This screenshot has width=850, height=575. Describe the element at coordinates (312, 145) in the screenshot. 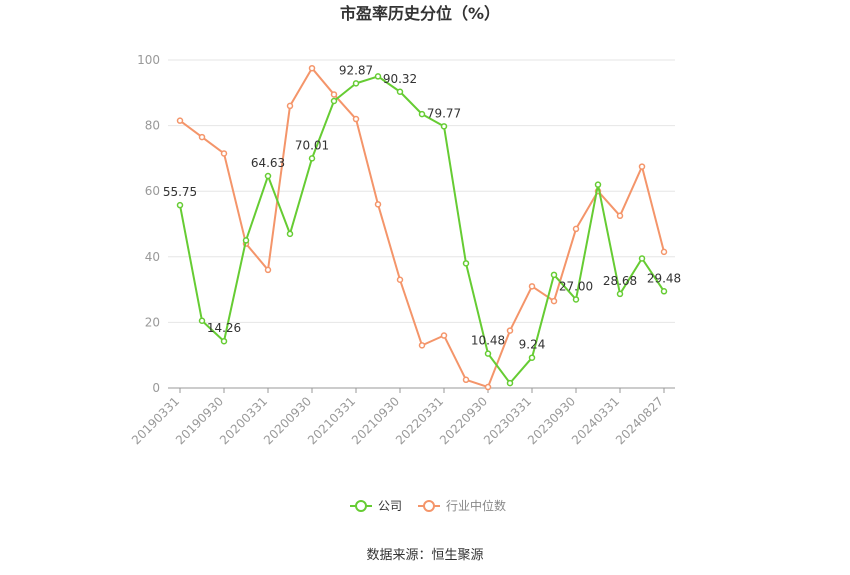

I see `data-label: 70.01` at that location.